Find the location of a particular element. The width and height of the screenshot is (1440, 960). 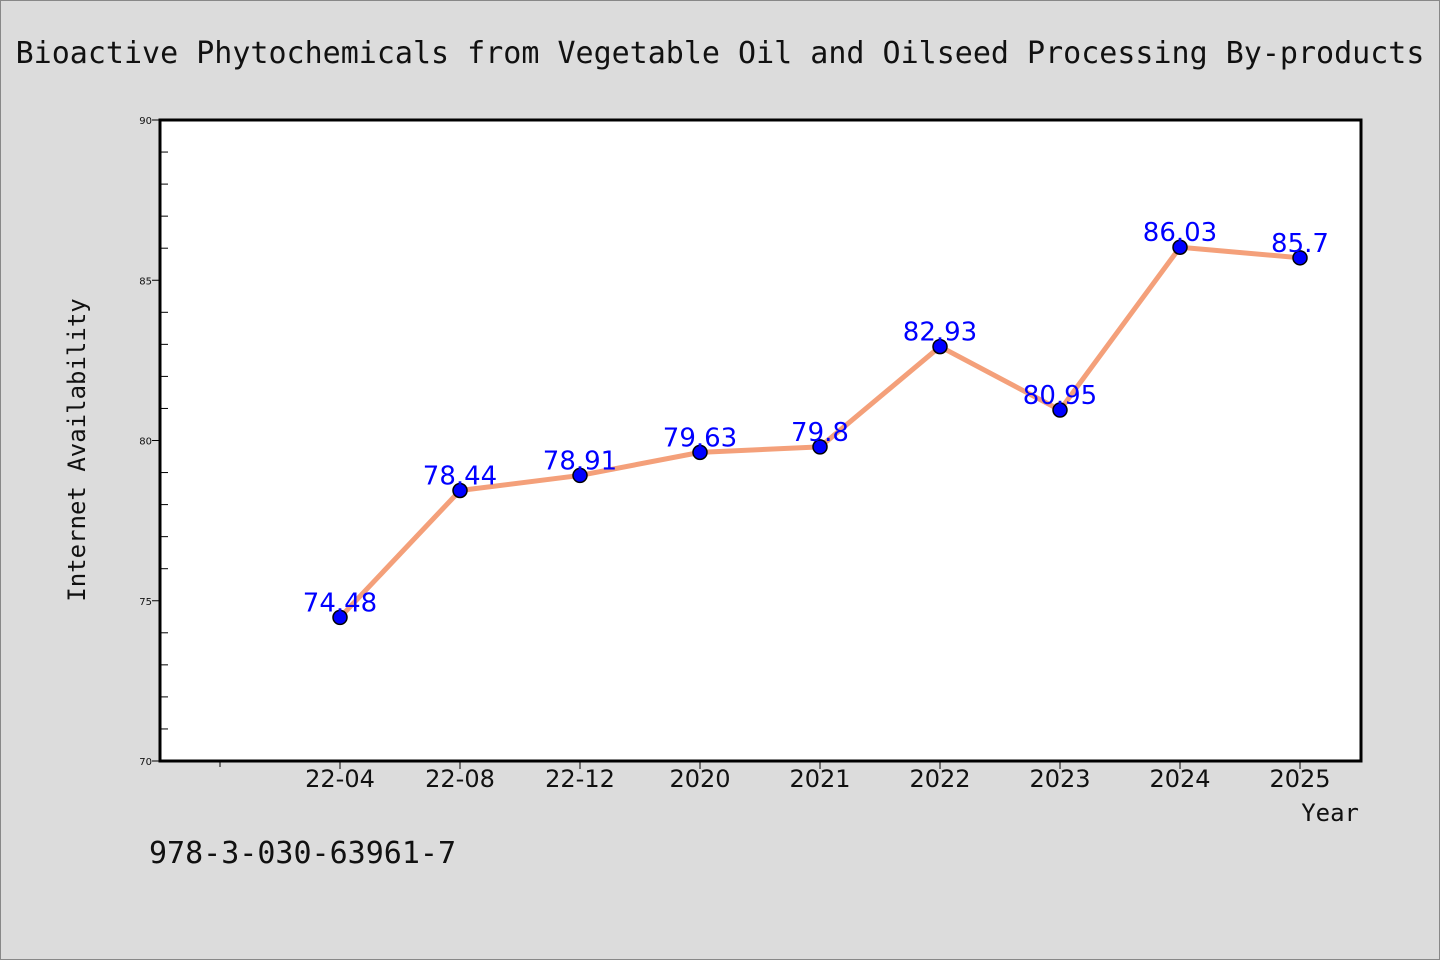

data-label: 78.91 is located at coordinates (580, 461).